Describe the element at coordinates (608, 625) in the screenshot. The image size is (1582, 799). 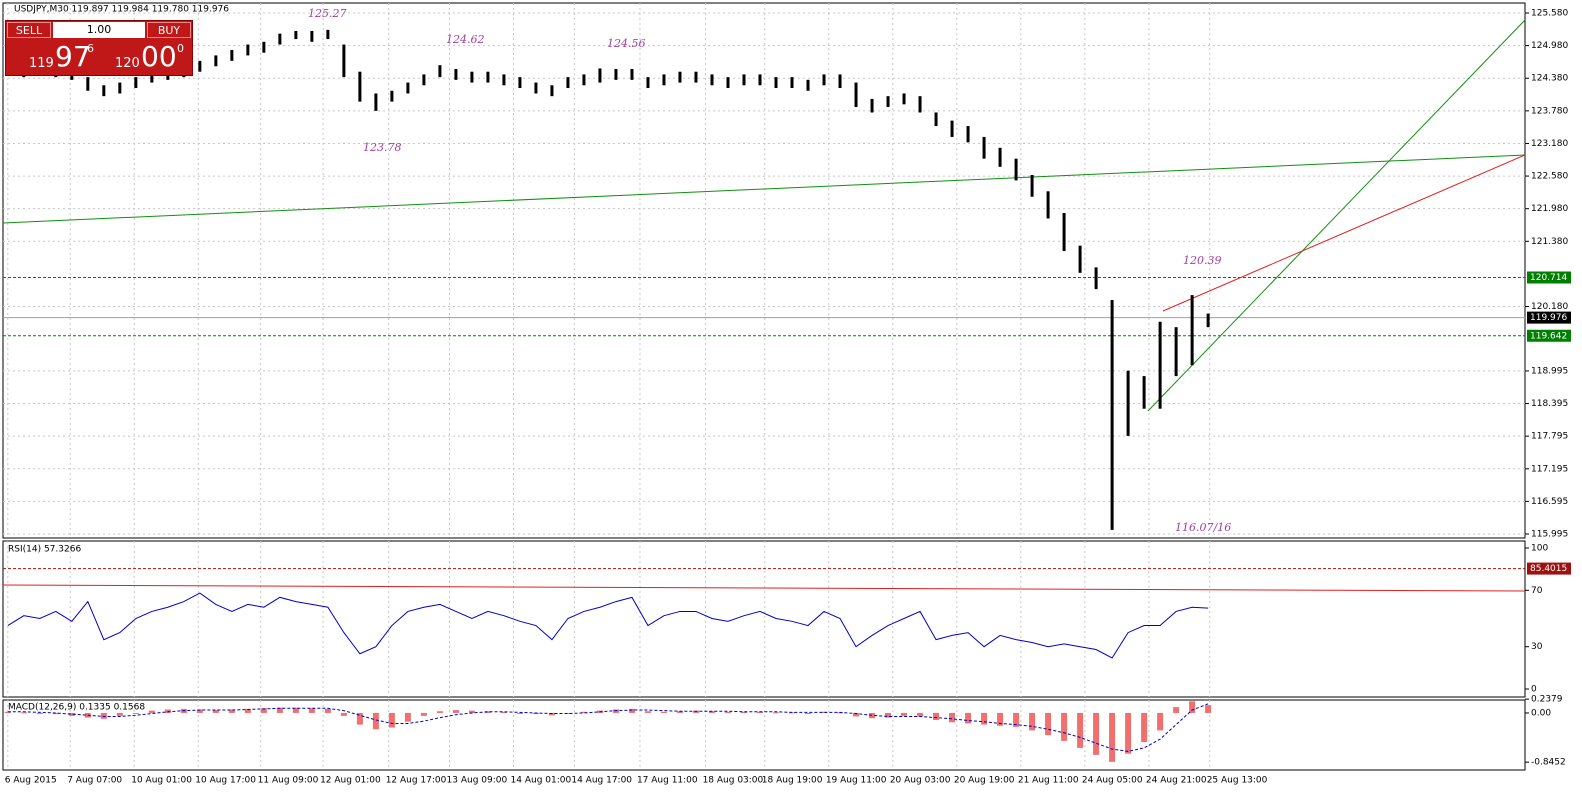
I see `rsi-line` at that location.